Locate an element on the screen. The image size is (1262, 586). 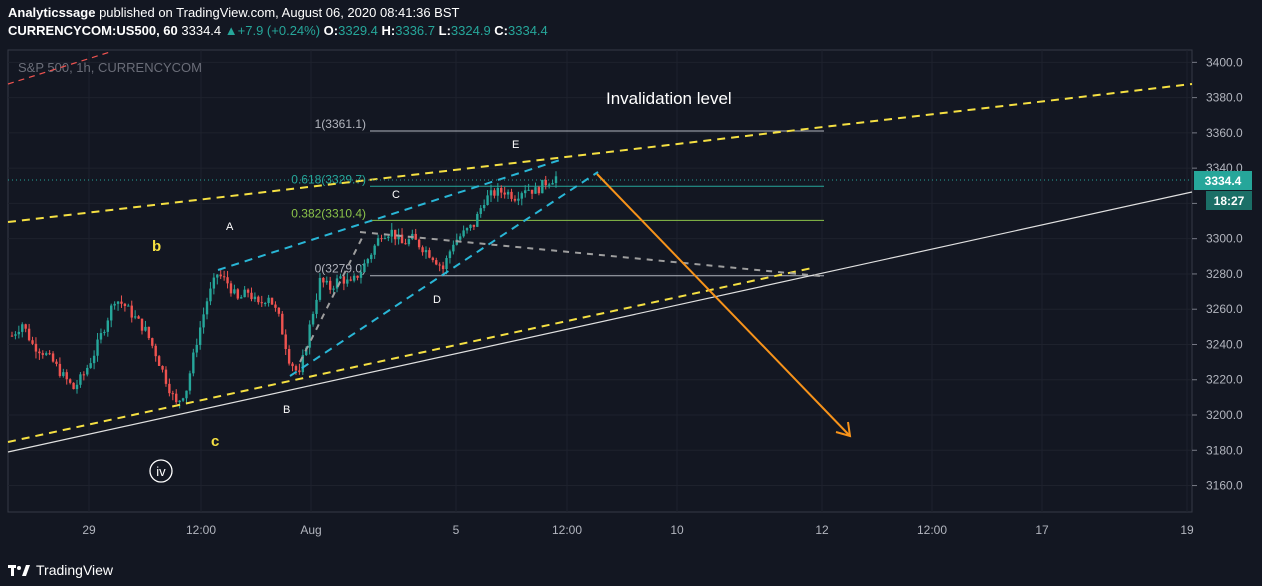
invalidation-label: Invalidation level is located at coordinates (669, 98).